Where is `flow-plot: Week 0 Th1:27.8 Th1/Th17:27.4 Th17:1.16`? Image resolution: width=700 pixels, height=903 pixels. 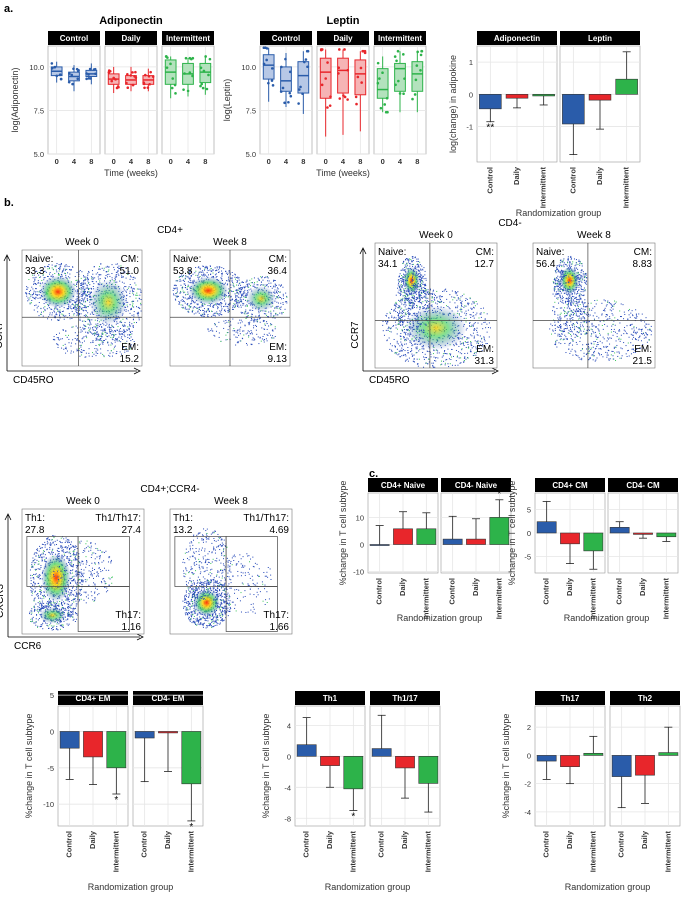
flow-plot: Week 0 Th1:27.8 Th1/Th17:27.4 Th17:1.16 is located at coordinates (83, 565).